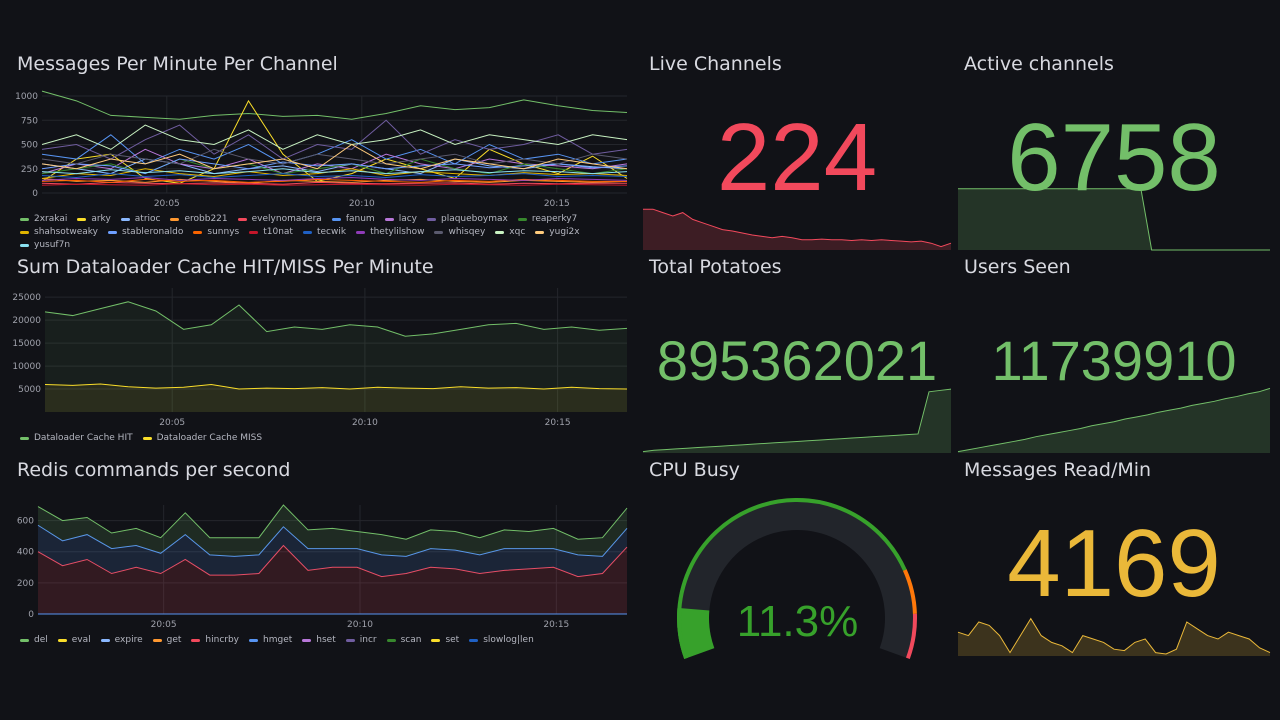 The width and height of the screenshot is (1280, 720). I want to click on legend-label: tecwik, so click(331, 232).